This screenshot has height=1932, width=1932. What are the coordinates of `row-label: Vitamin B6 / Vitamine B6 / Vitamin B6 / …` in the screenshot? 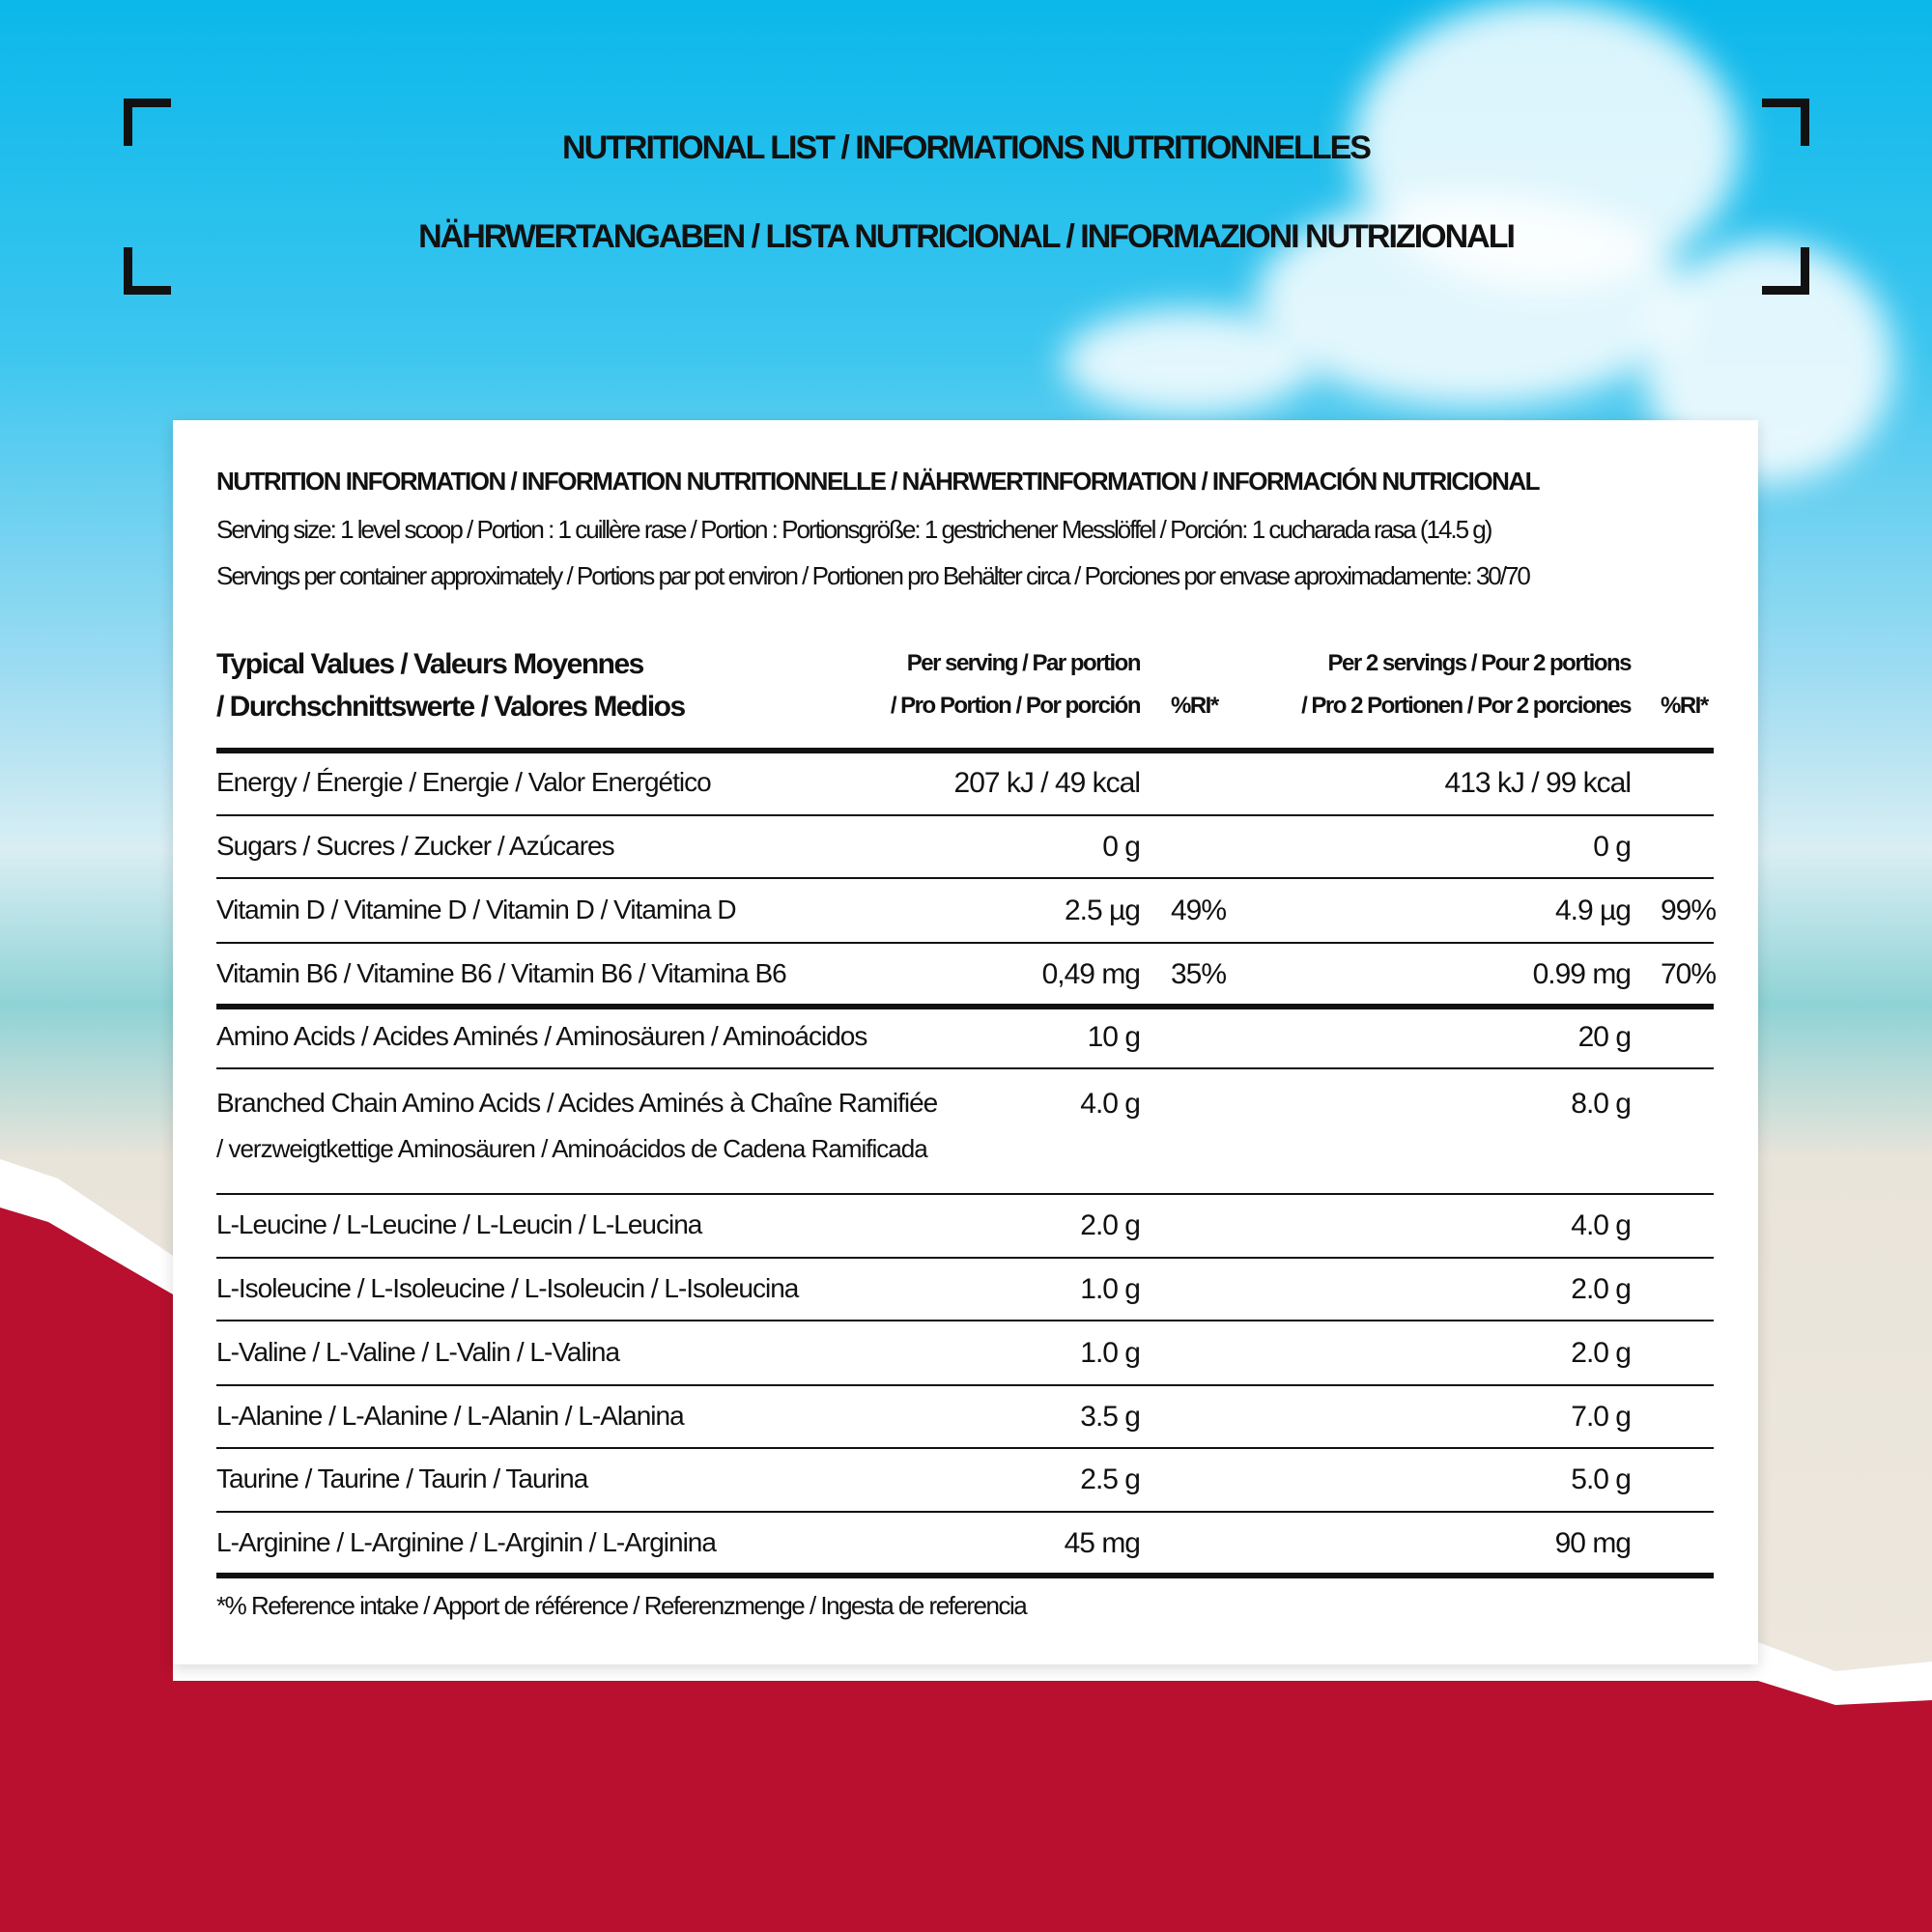 It's located at (502, 973).